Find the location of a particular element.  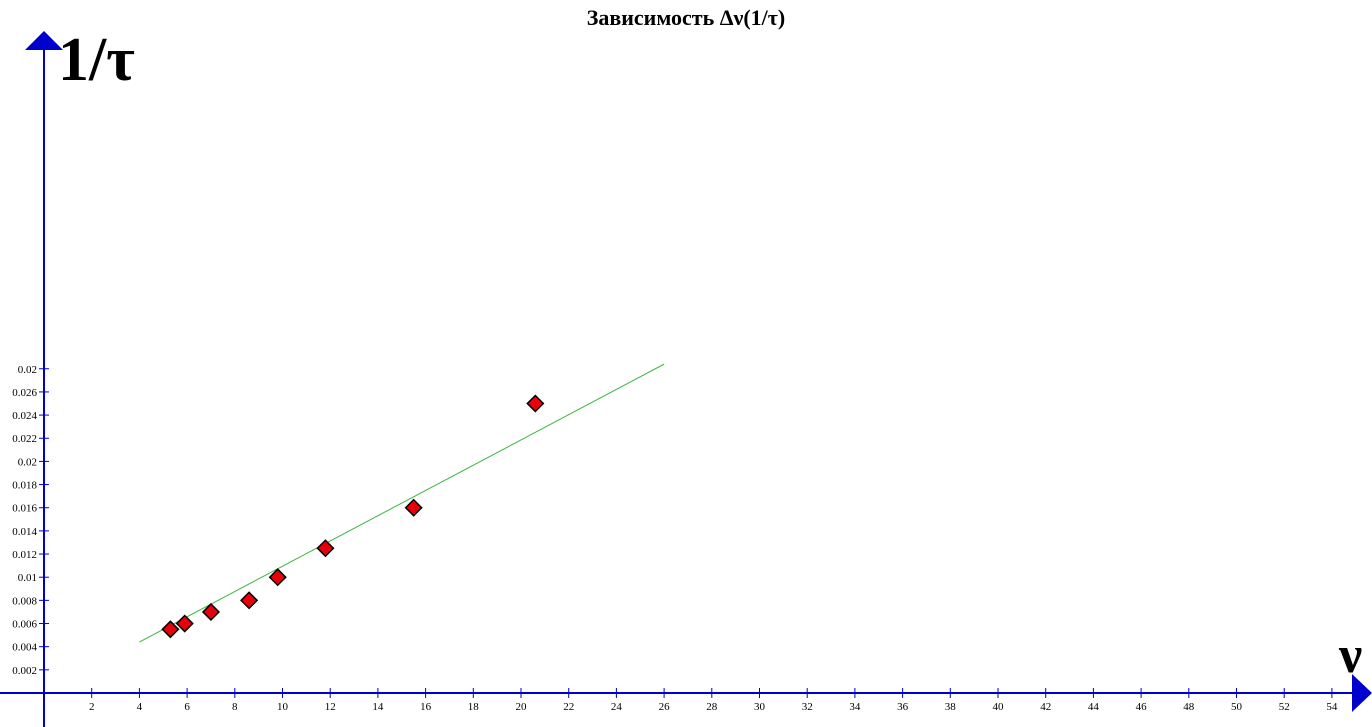

x-axis-label: ν is located at coordinates (1350, 655).